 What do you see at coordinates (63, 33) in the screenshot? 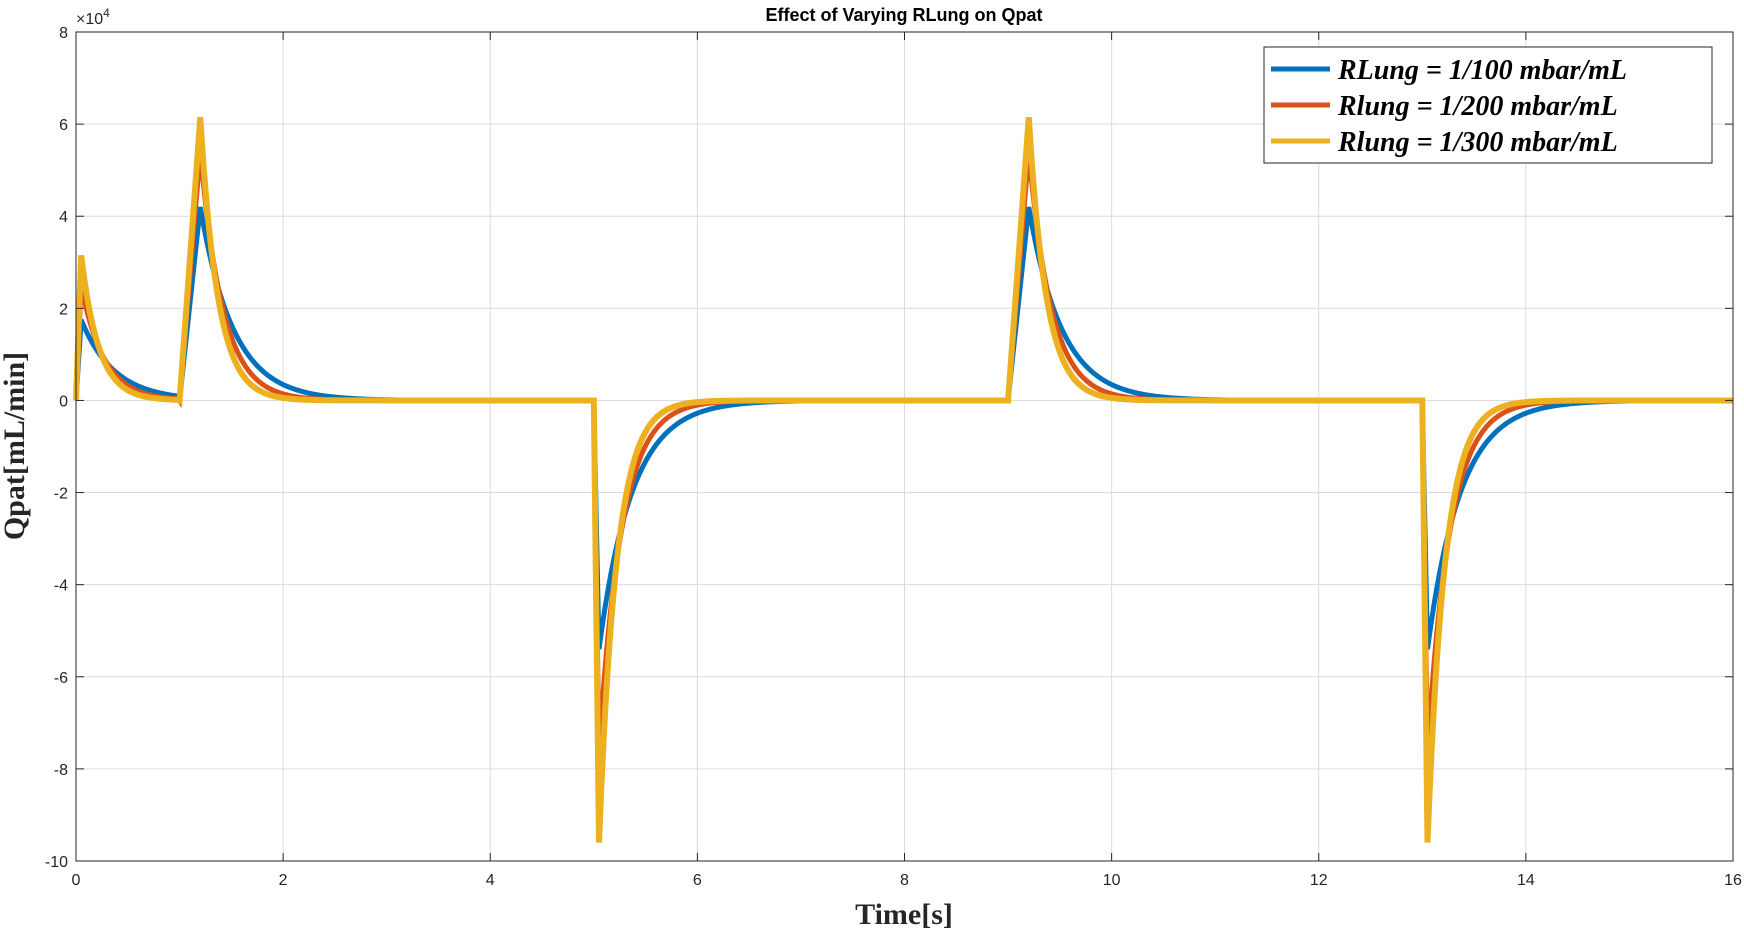
I see `y-tick-label: 8` at bounding box center [63, 33].